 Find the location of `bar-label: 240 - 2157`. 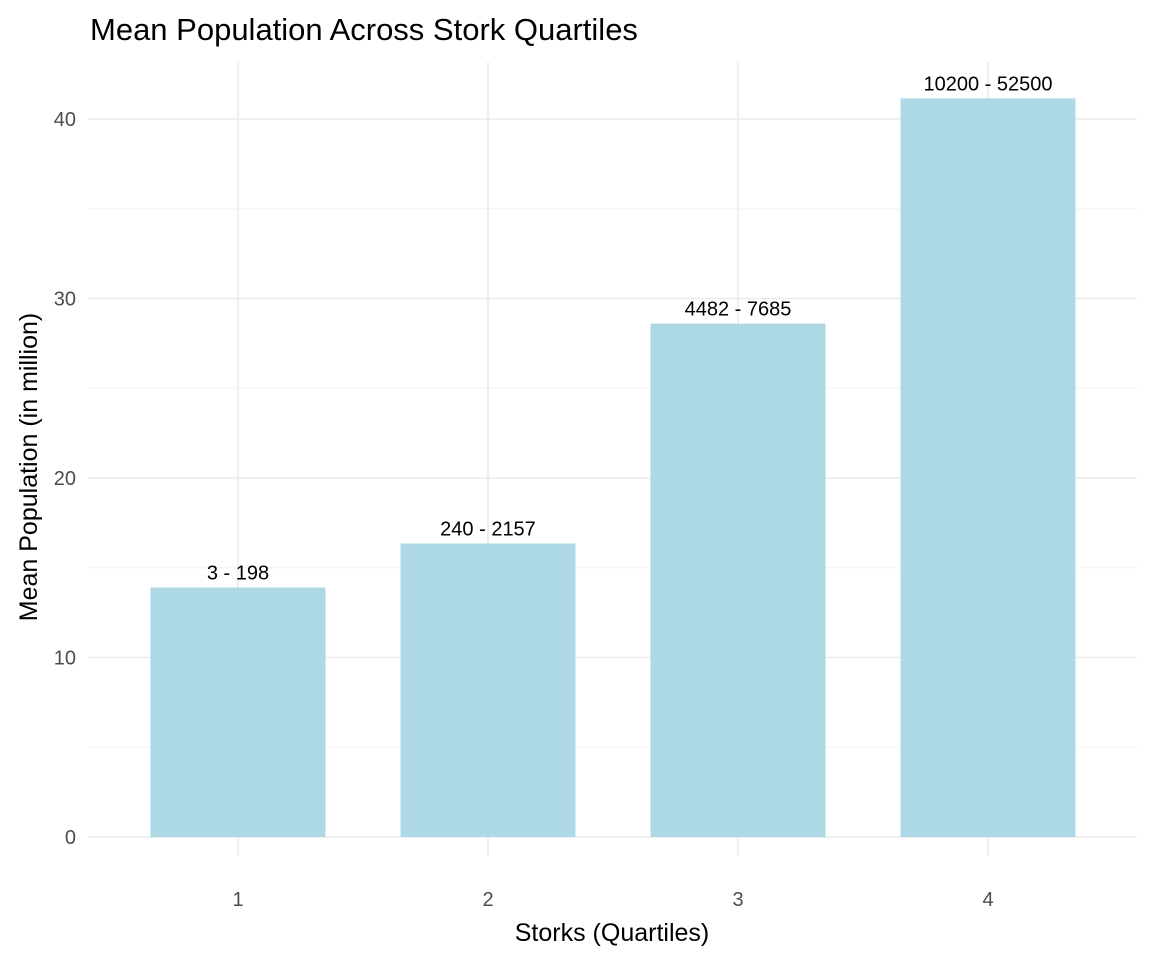

bar-label: 240 - 2157 is located at coordinates (488, 530).